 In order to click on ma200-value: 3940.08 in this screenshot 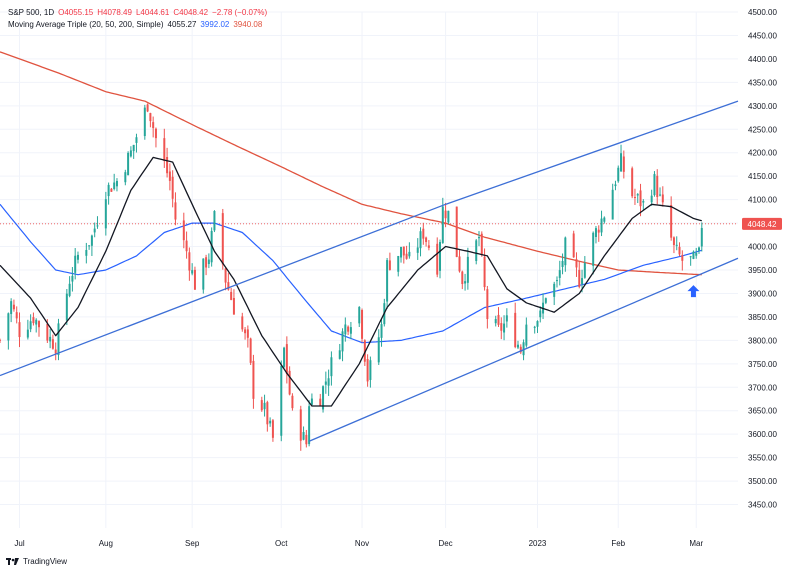, I will do `click(248, 24)`.